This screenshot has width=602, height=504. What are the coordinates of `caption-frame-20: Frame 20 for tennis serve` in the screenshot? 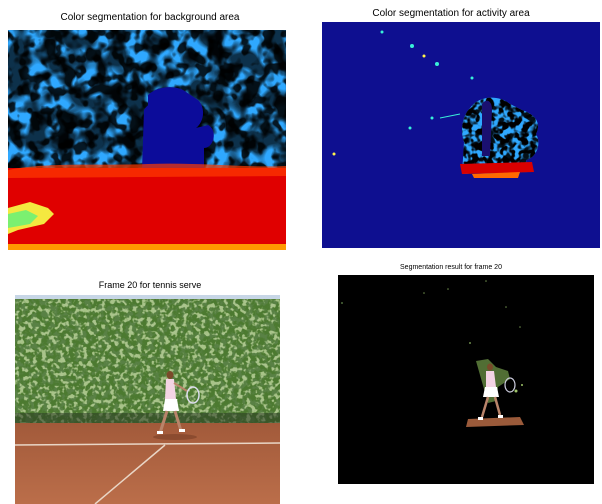 It's located at (150, 285).